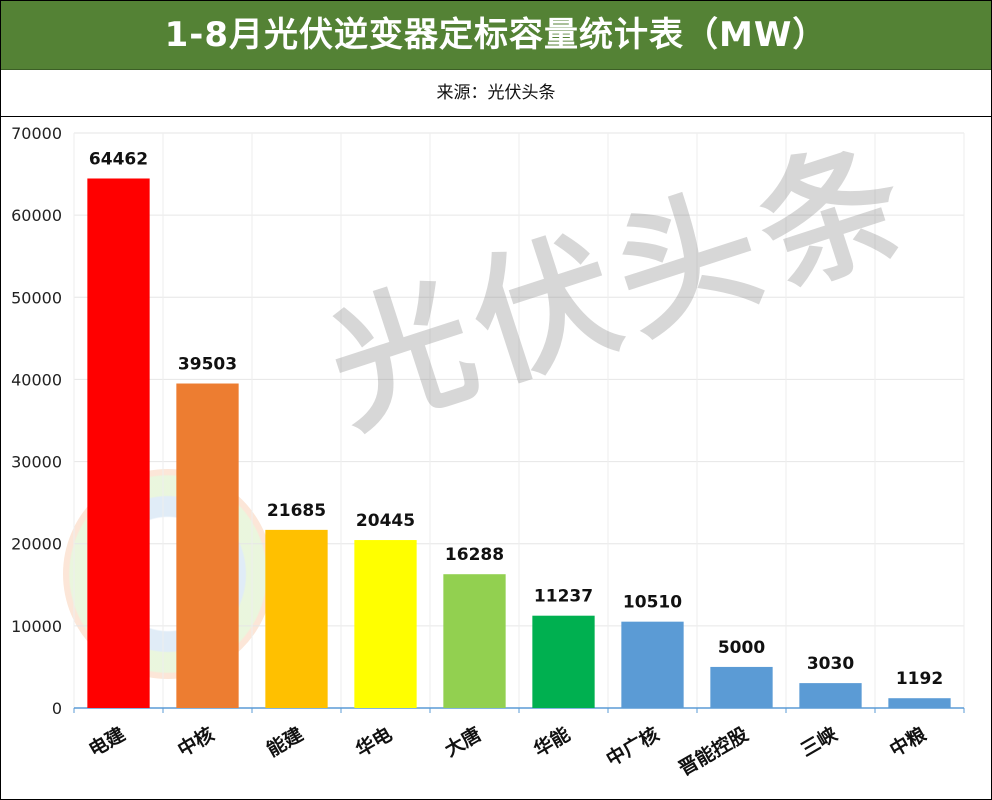 The image size is (992, 800). I want to click on source-row: 来源：光伏头条, so click(496, 93).